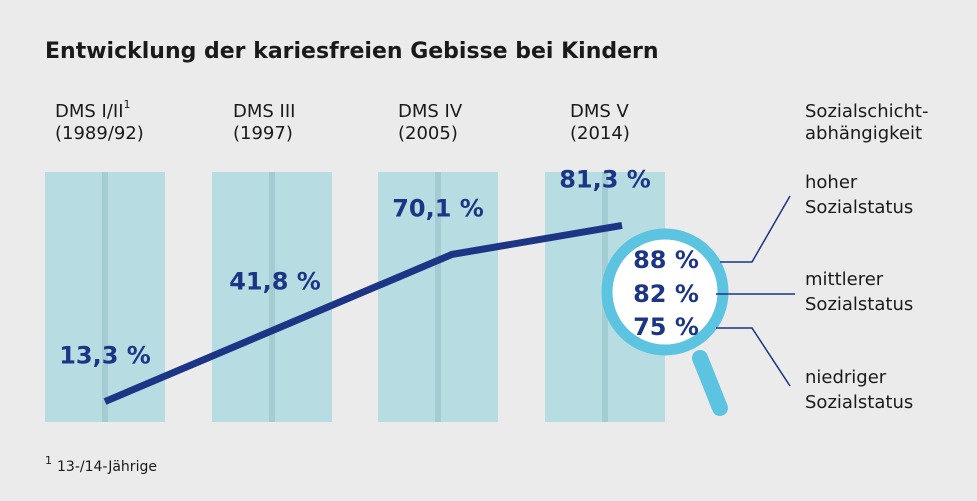 The image size is (977, 501). Describe the element at coordinates (107, 467) in the screenshot. I see `footnote-text: 13-/14-Jährige` at that location.